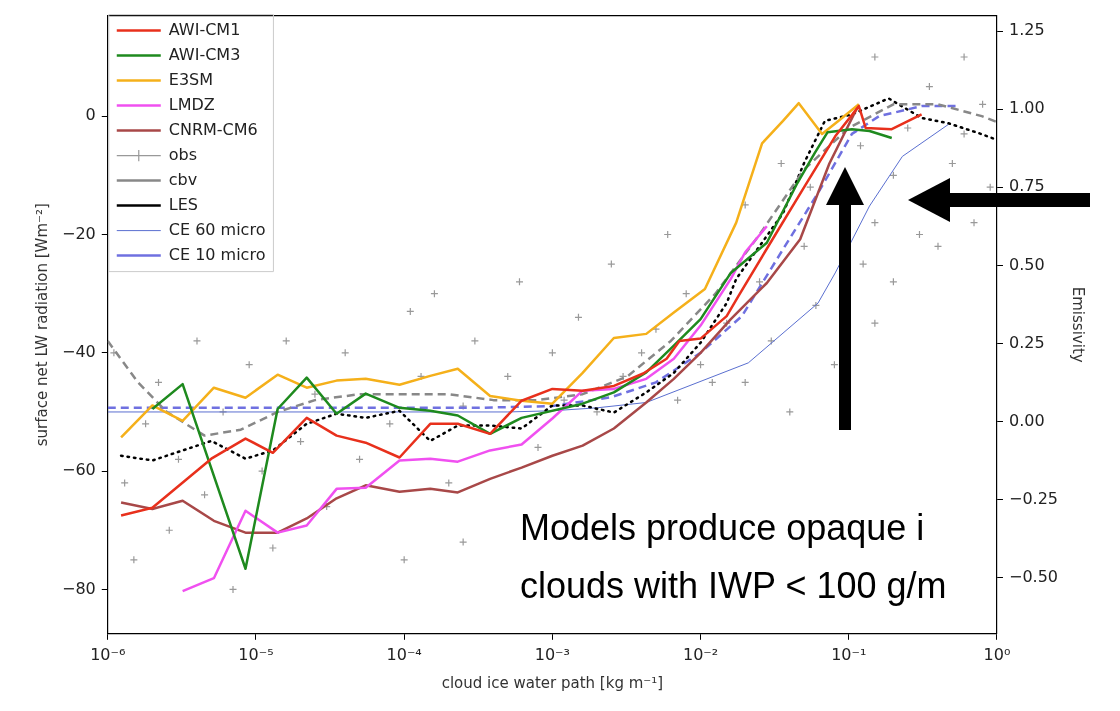  I want to click on x-tick-label: 10⁻³, so click(552, 654).